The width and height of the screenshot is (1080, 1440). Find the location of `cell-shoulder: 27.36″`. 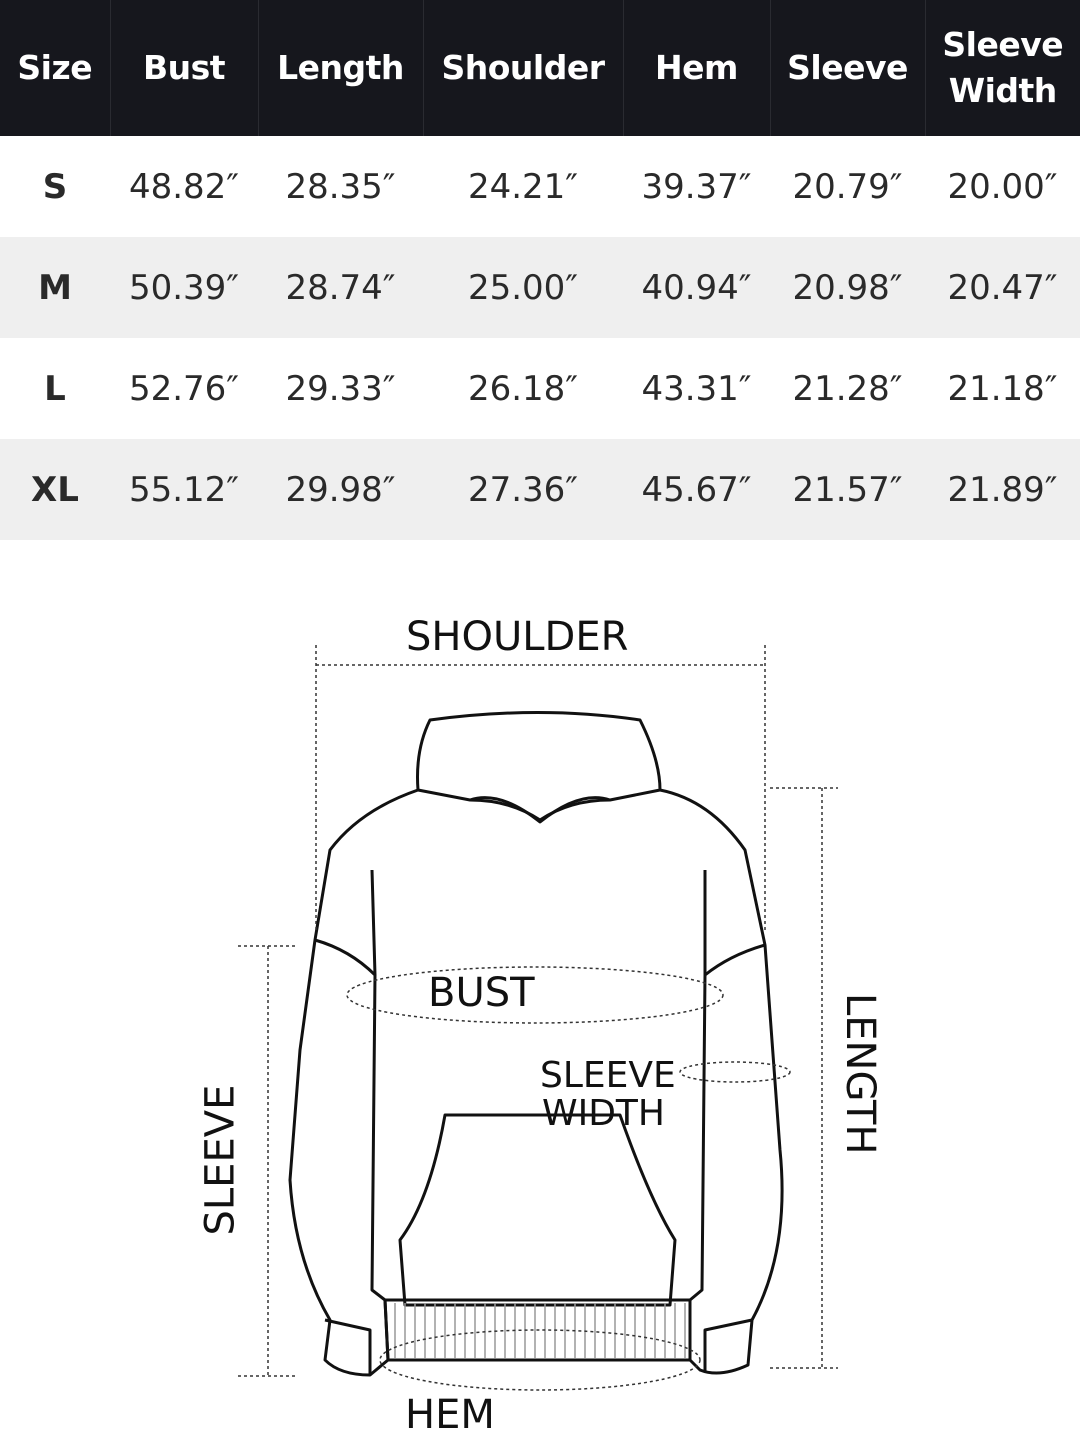

cell-shoulder: 27.36″ is located at coordinates (523, 489).